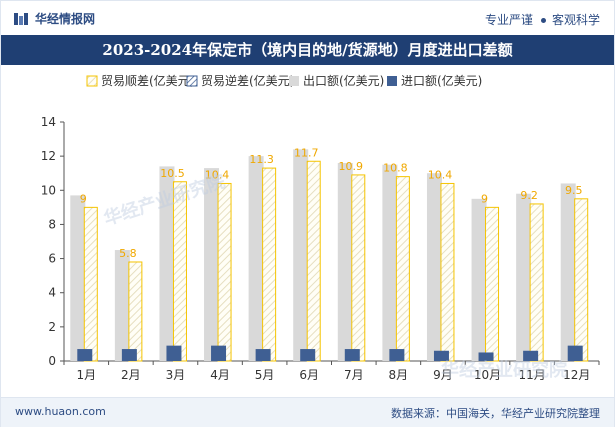  I want to click on legend-label: 贸易顺差(亿美元), so click(147, 80).